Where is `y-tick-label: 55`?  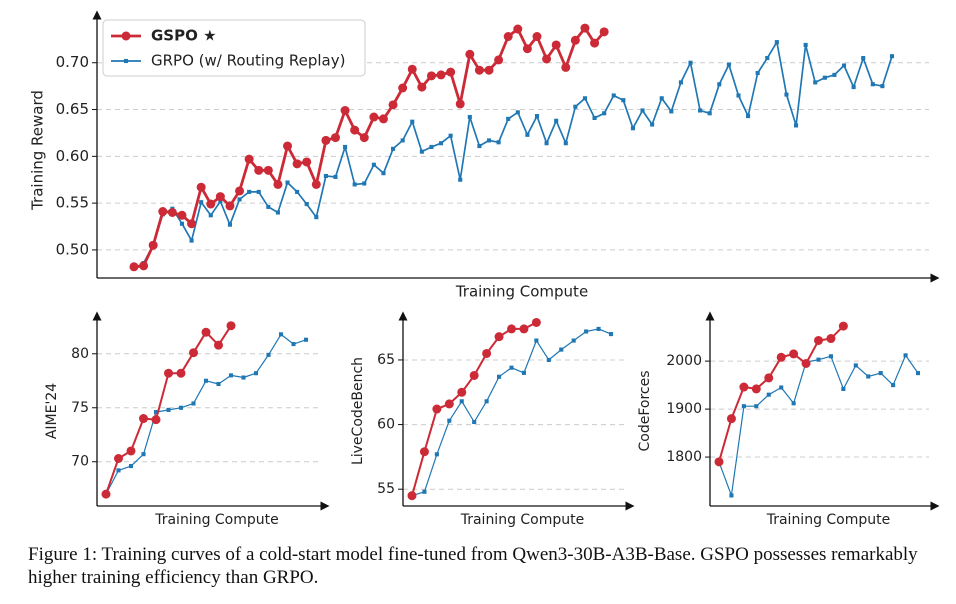
y-tick-label: 55 is located at coordinates (386, 489).